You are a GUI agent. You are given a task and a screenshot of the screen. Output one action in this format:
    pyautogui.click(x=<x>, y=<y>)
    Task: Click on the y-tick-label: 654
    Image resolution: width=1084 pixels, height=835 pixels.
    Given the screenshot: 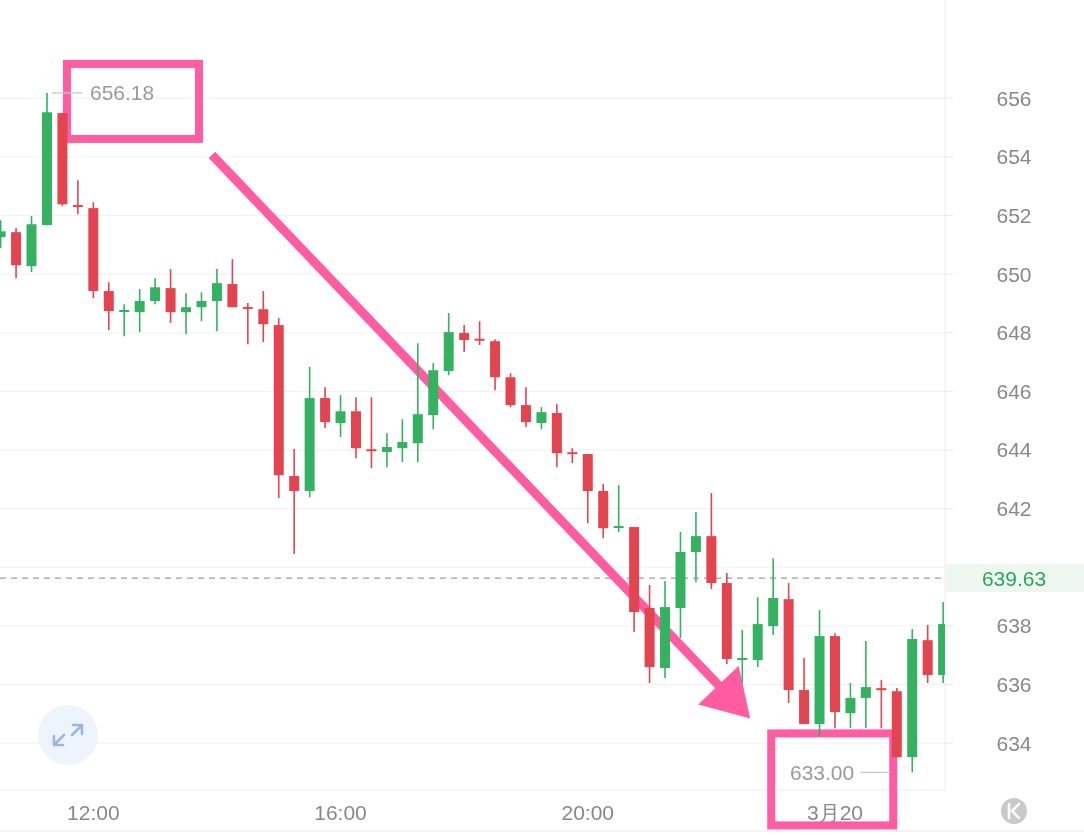 What is the action you would take?
    pyautogui.click(x=1014, y=157)
    